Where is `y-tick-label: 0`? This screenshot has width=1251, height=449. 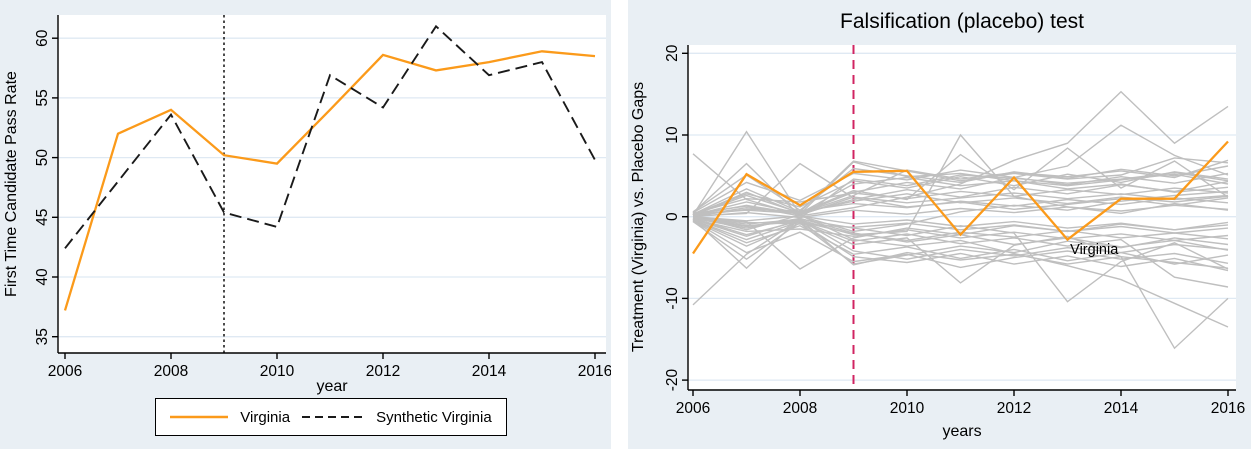 y-tick-label: 0 is located at coordinates (672, 216).